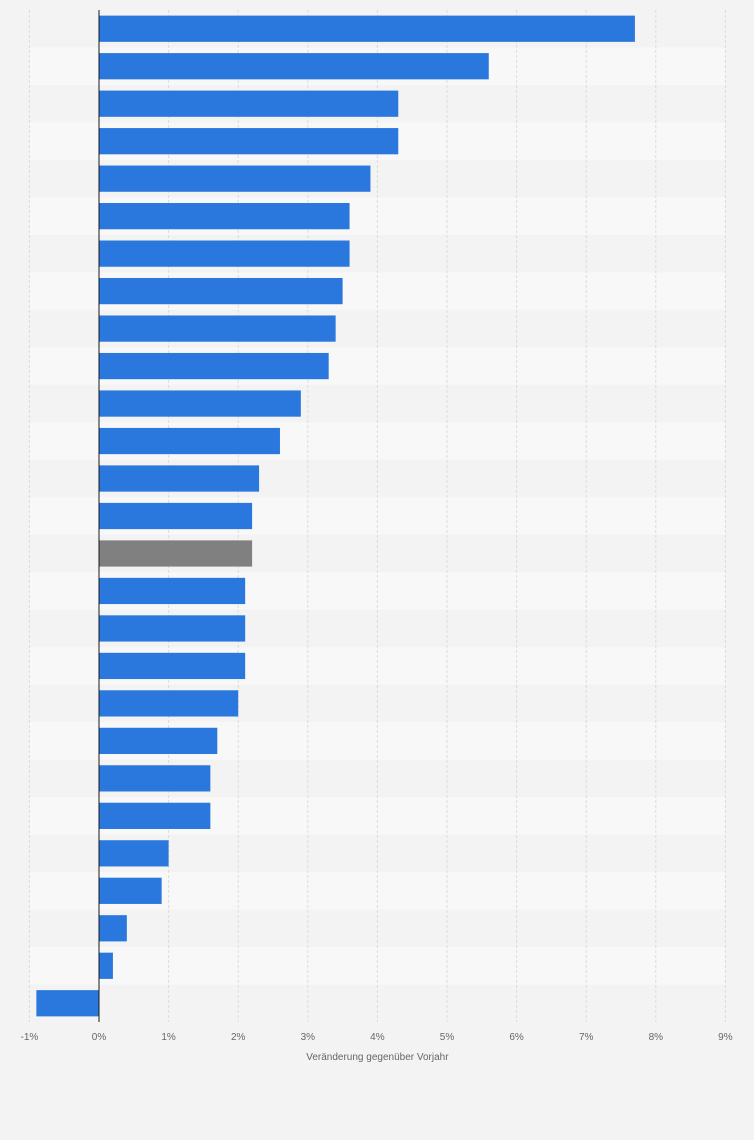 This screenshot has width=754, height=1140. What do you see at coordinates (238, 1037) in the screenshot?
I see `x-tick-label: 2%` at bounding box center [238, 1037].